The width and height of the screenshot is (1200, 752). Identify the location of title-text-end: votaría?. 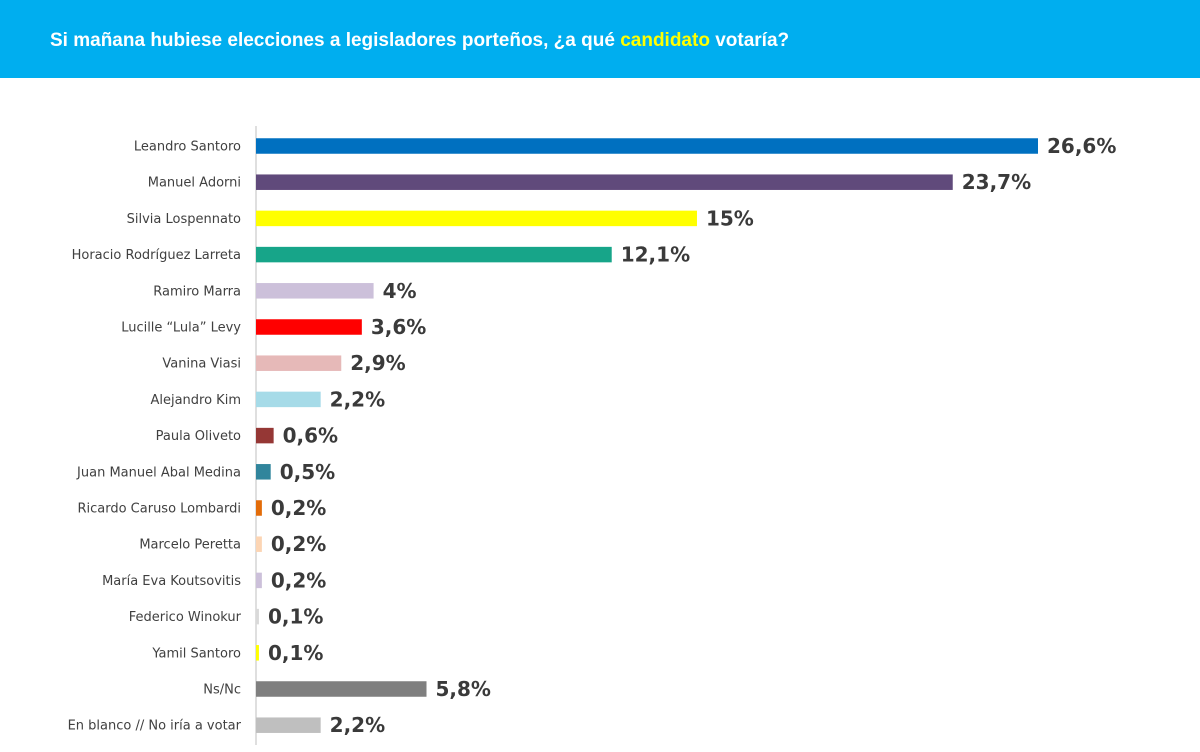
(749, 40).